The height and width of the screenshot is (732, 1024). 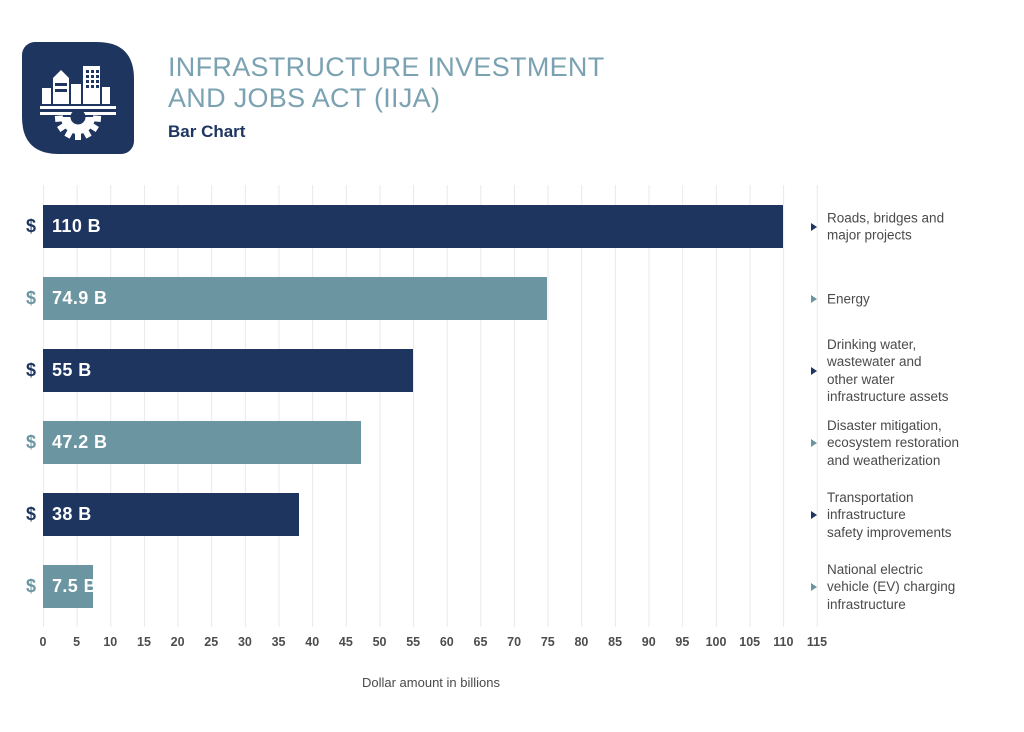 What do you see at coordinates (514, 642) in the screenshot?
I see `x-axis-tick: 70` at bounding box center [514, 642].